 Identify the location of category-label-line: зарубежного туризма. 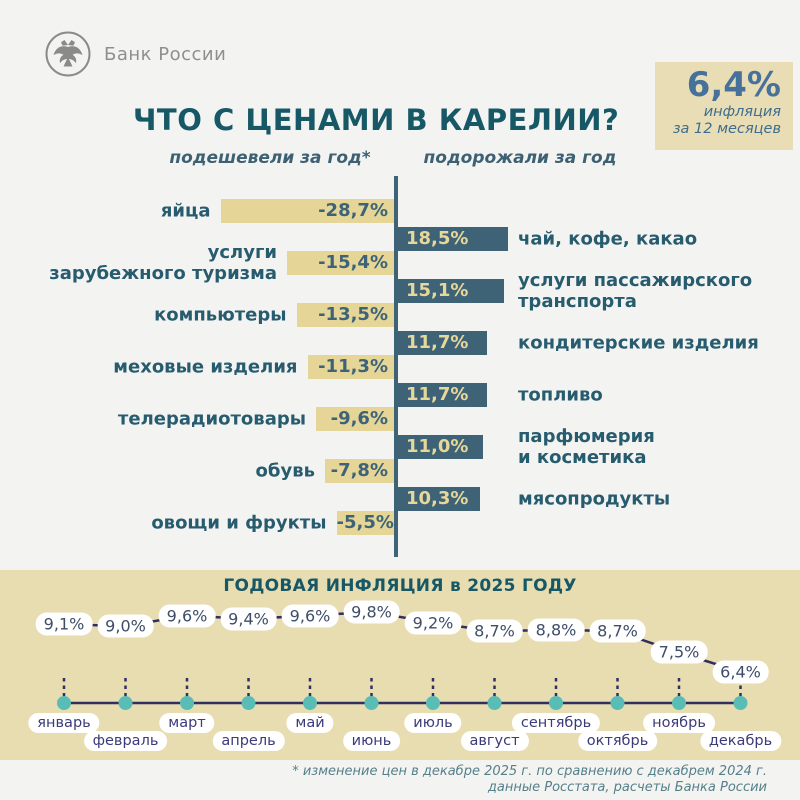
(163, 273).